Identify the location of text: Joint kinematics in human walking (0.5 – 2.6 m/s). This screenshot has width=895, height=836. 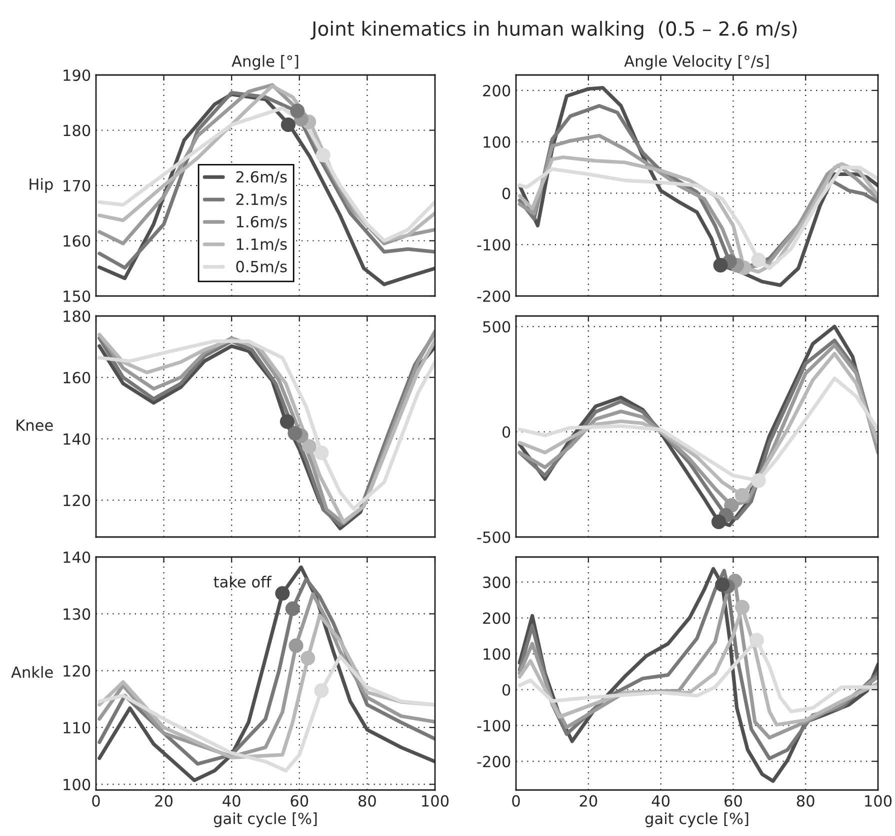
(553, 30).